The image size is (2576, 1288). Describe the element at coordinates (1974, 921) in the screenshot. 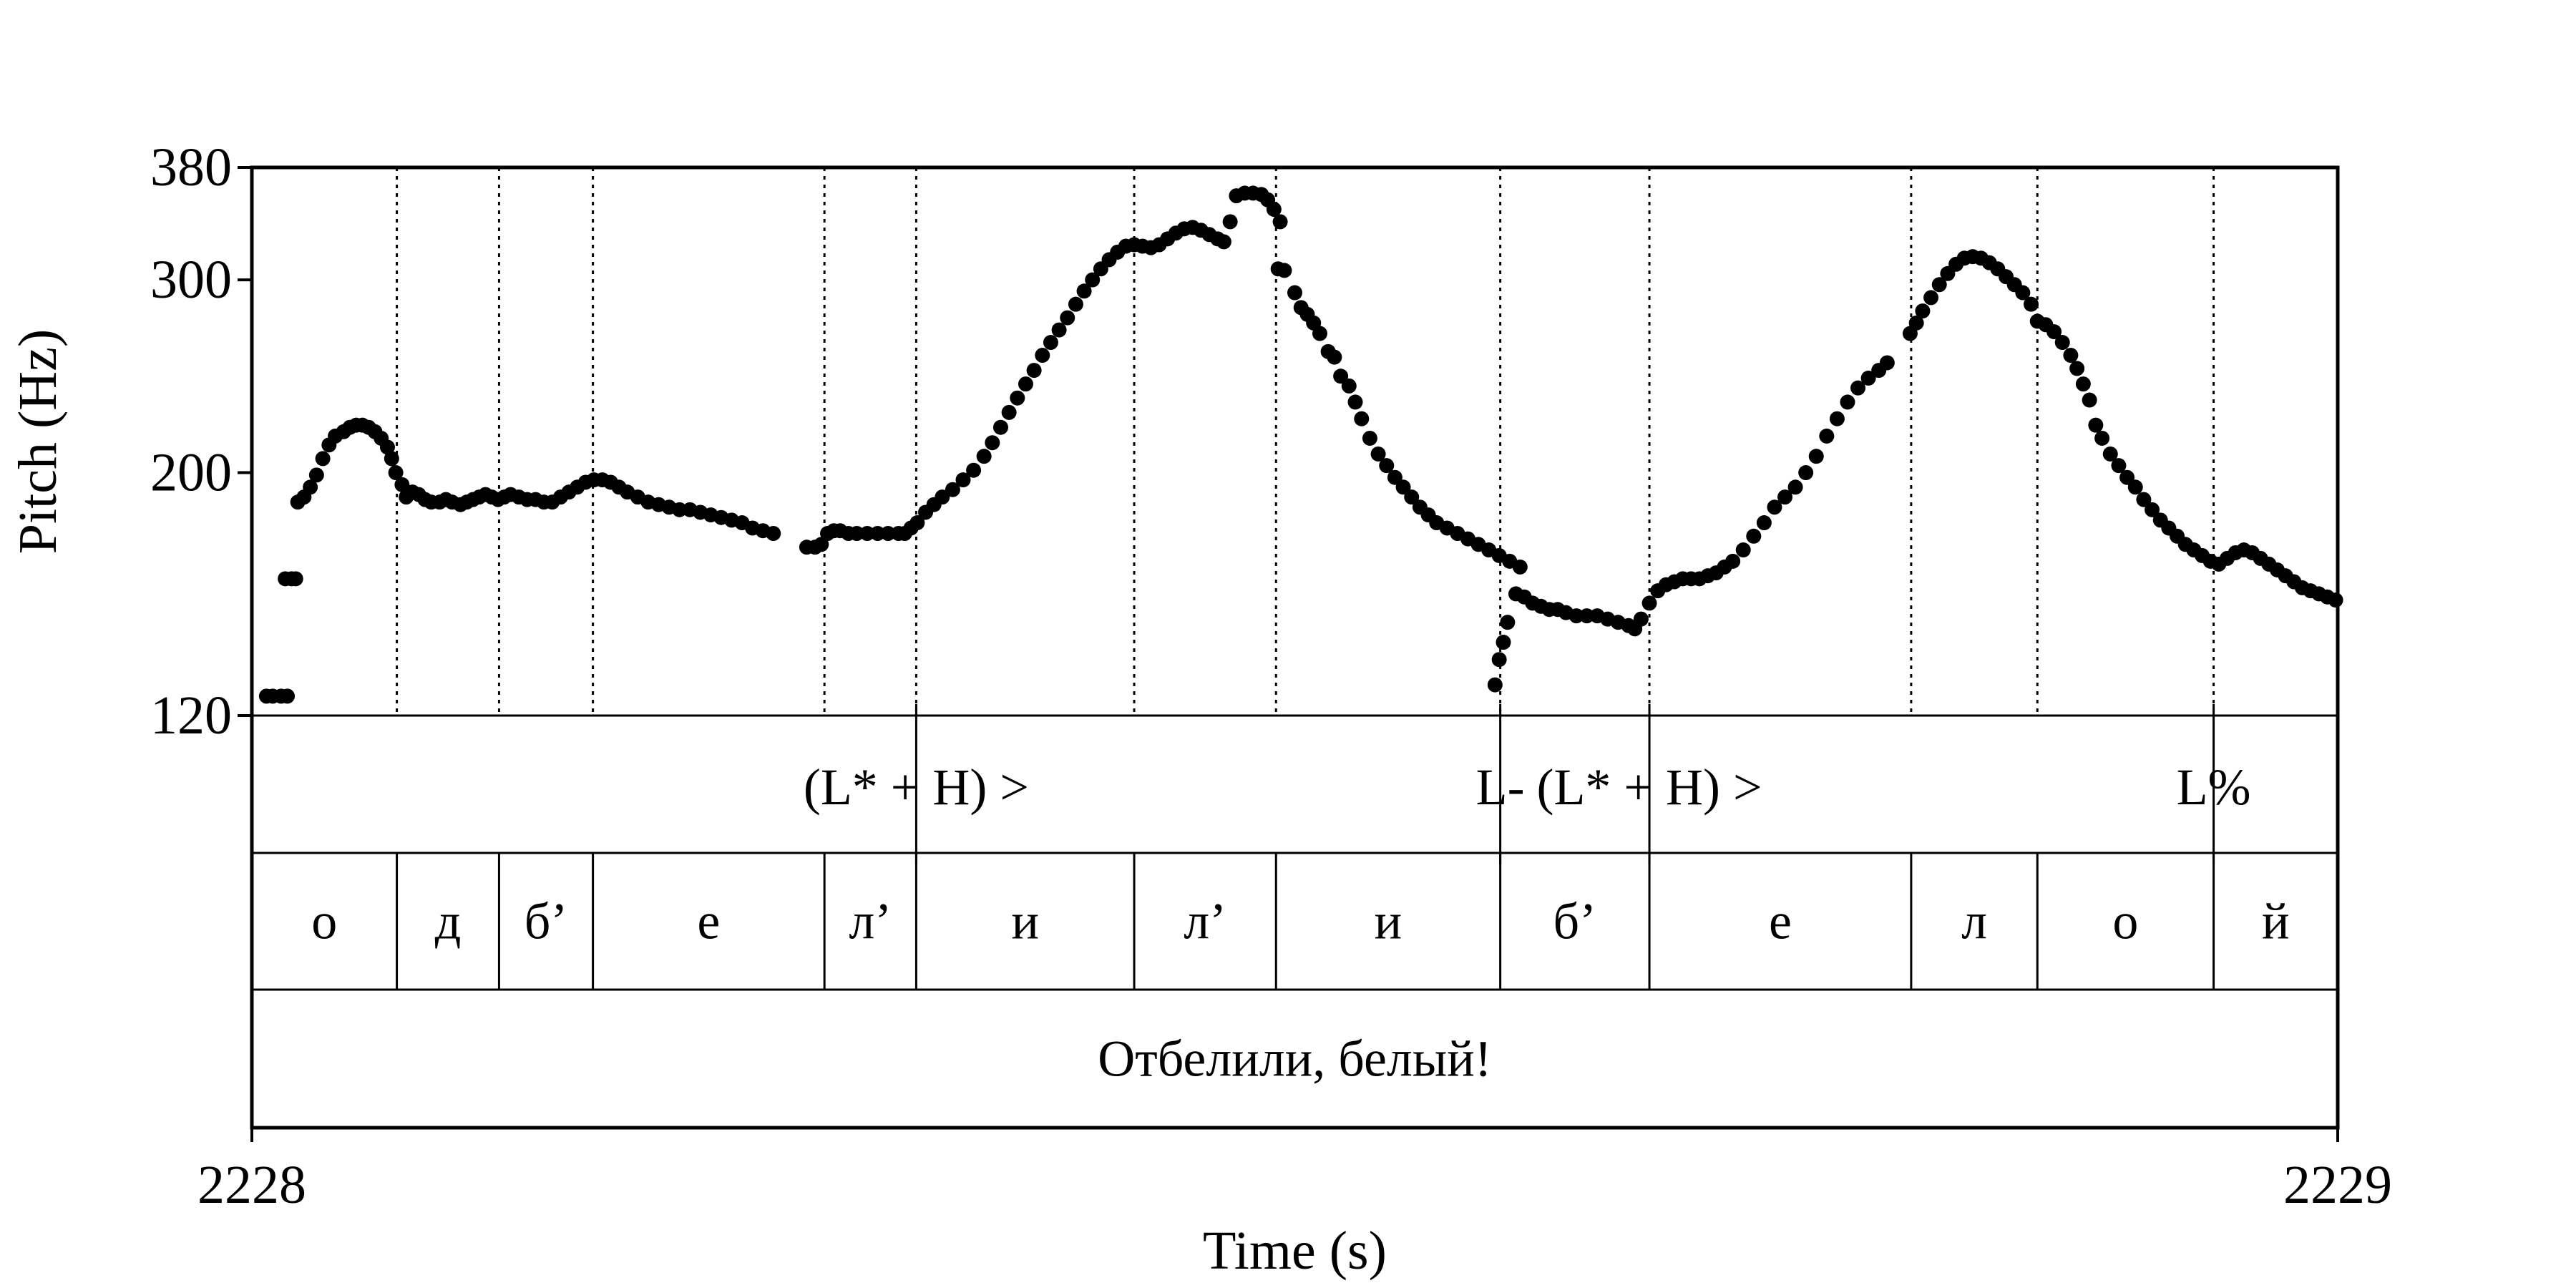

I see `segment-label: л` at that location.